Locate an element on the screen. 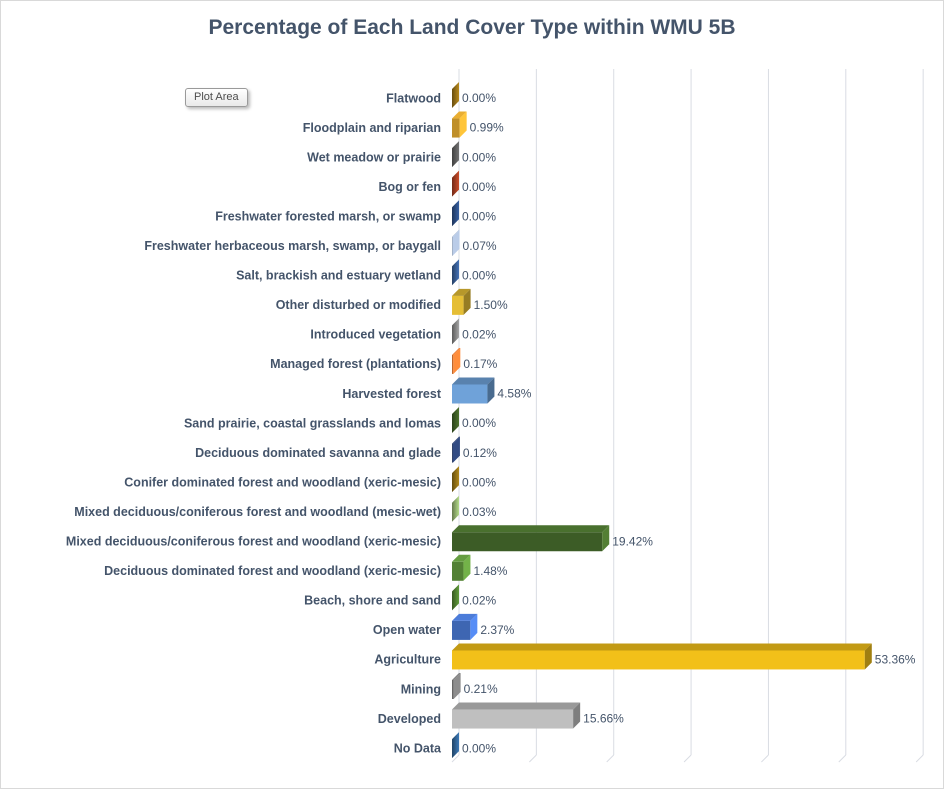 Image resolution: width=944 pixels, height=789 pixels. plot-area-tooltip: Plot Area is located at coordinates (216, 97).